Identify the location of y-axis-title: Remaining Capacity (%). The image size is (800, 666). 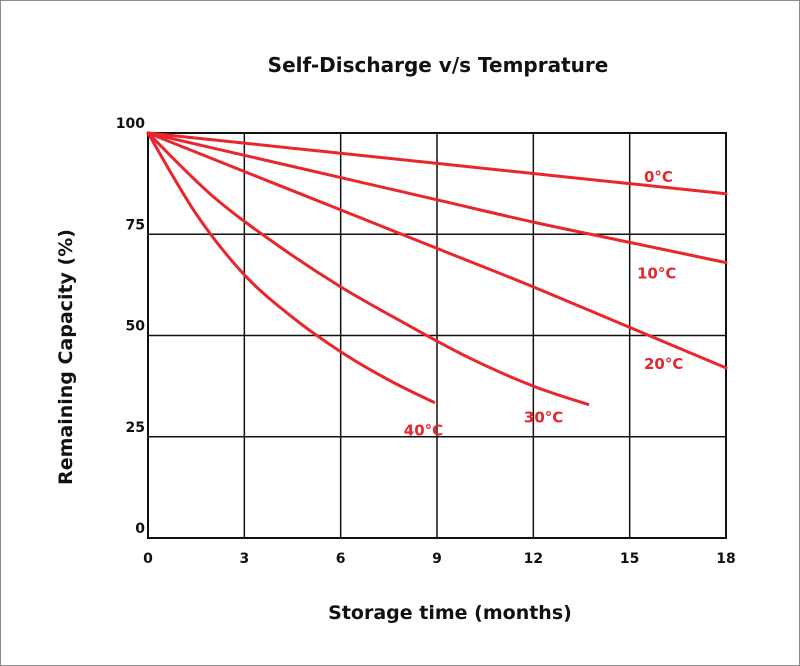
(66, 357).